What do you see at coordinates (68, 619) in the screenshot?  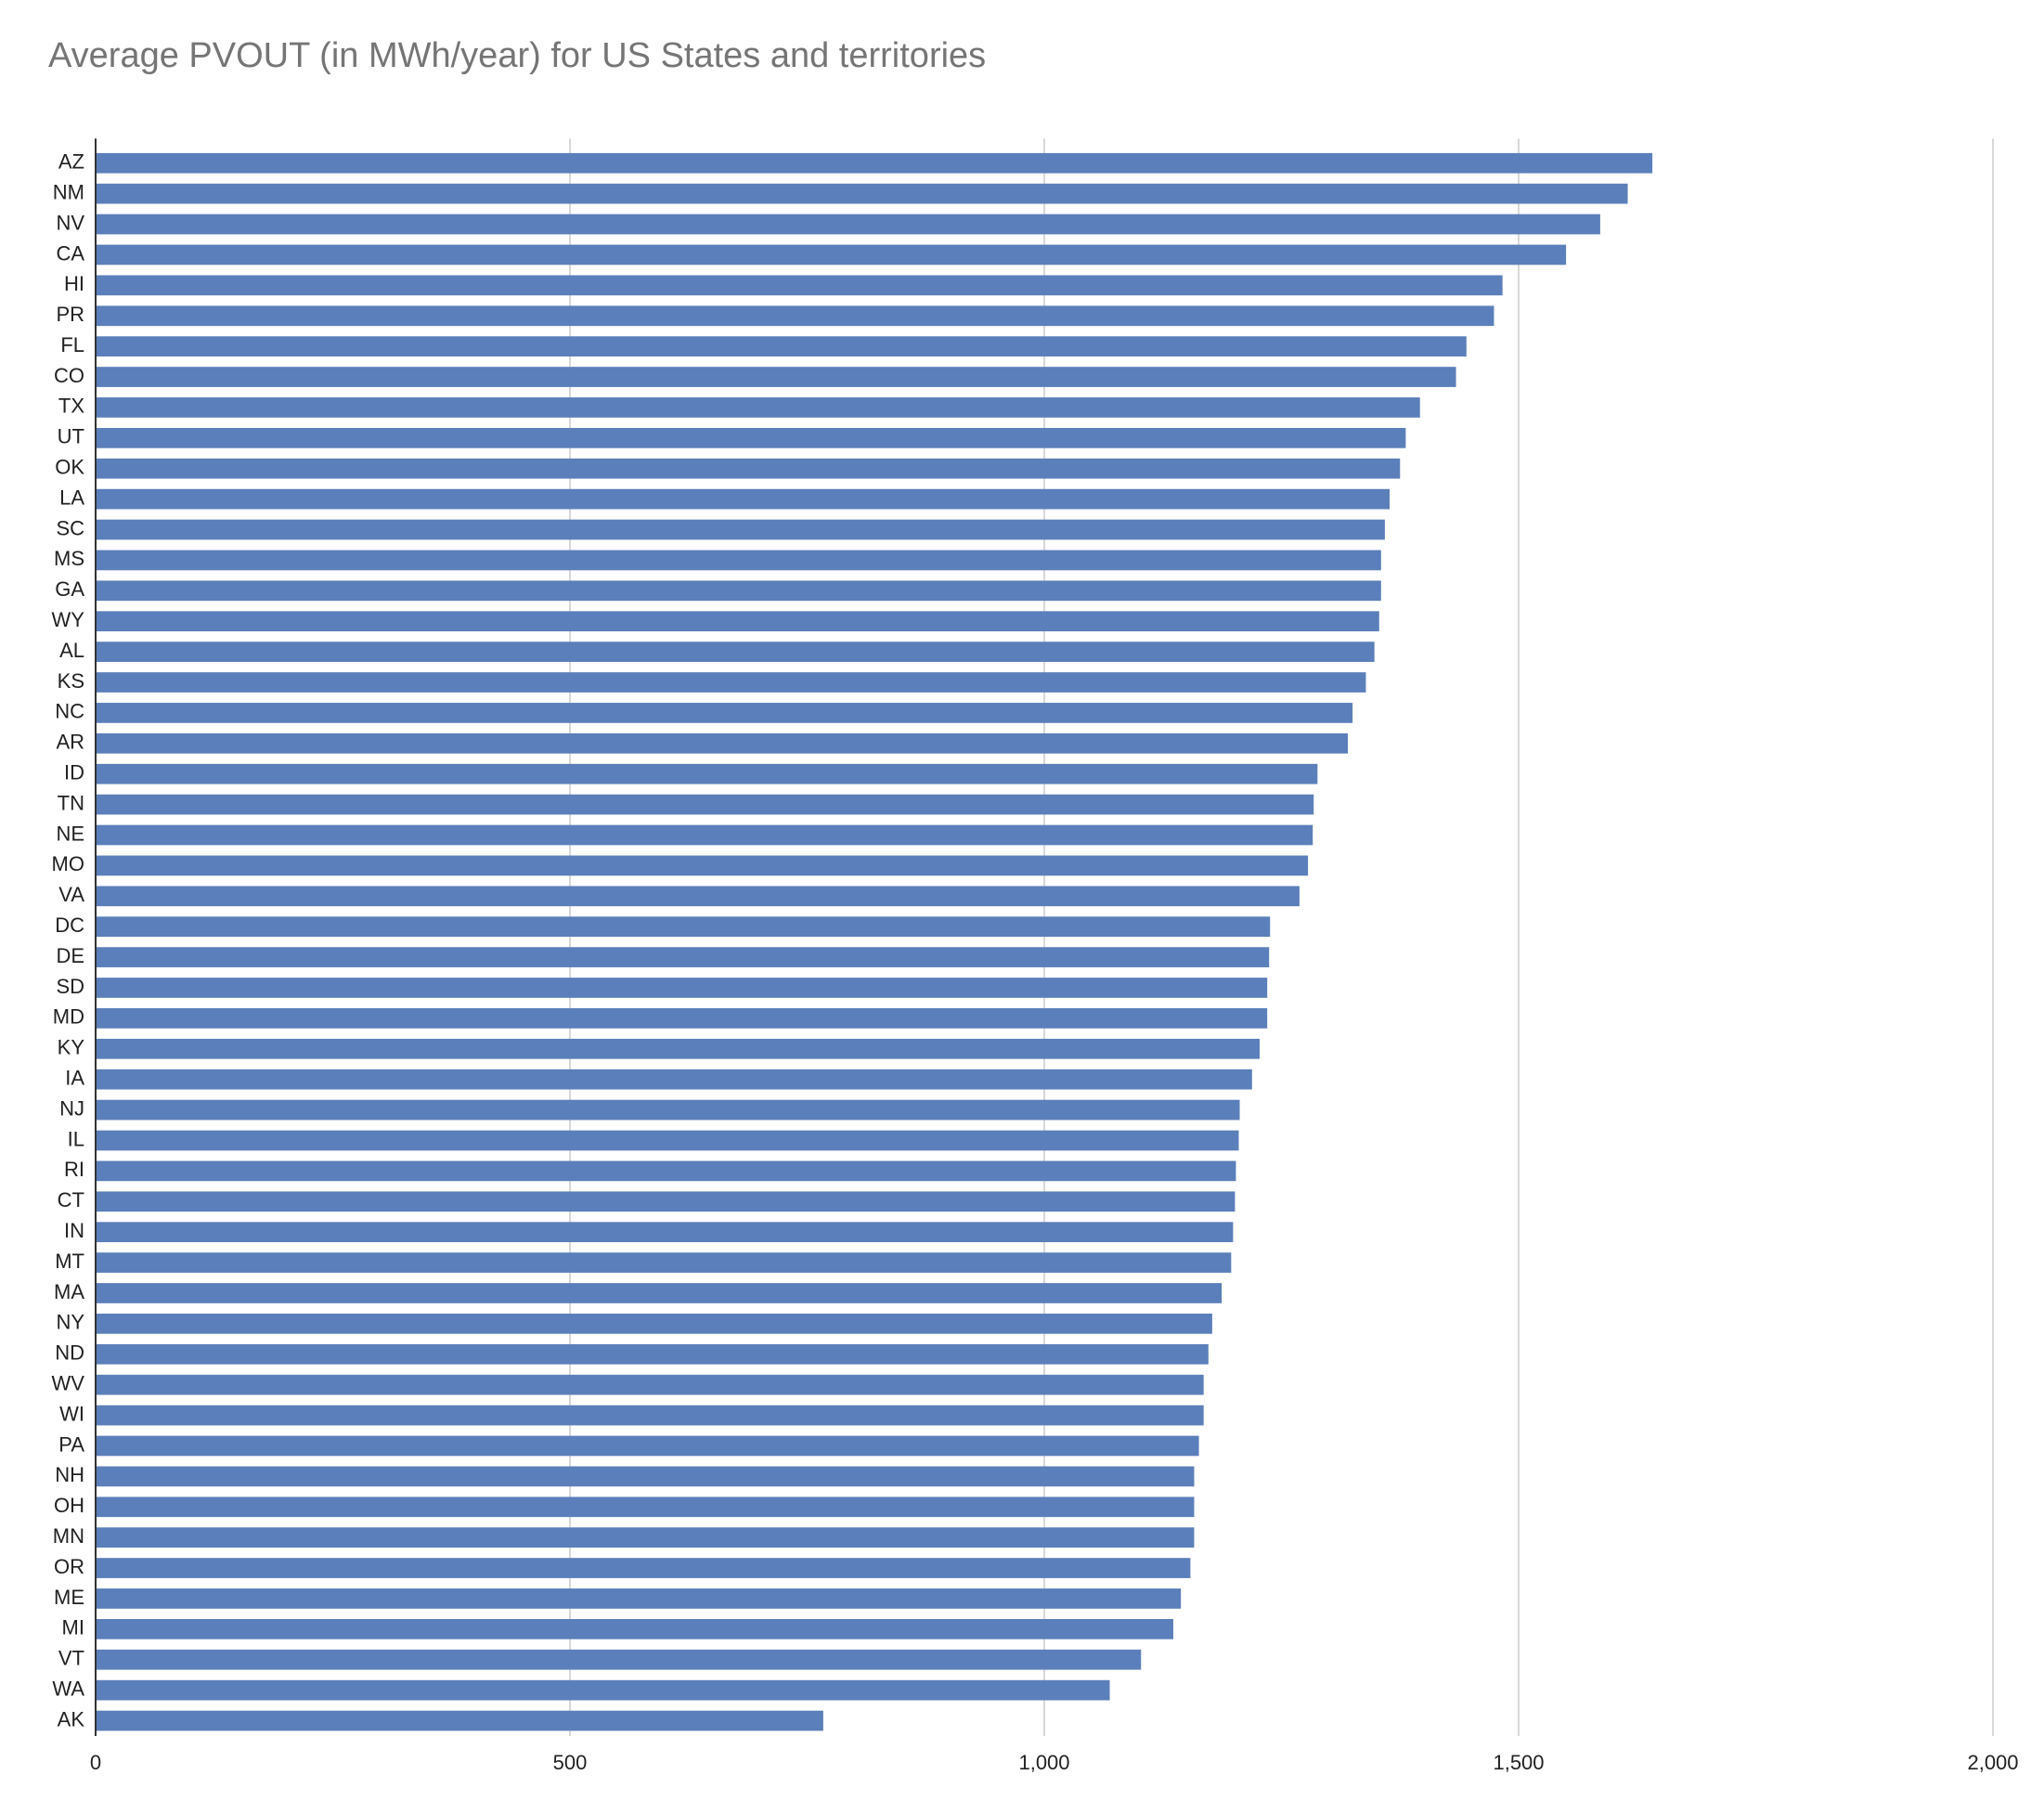 I see `y-tick-label: WY` at bounding box center [68, 619].